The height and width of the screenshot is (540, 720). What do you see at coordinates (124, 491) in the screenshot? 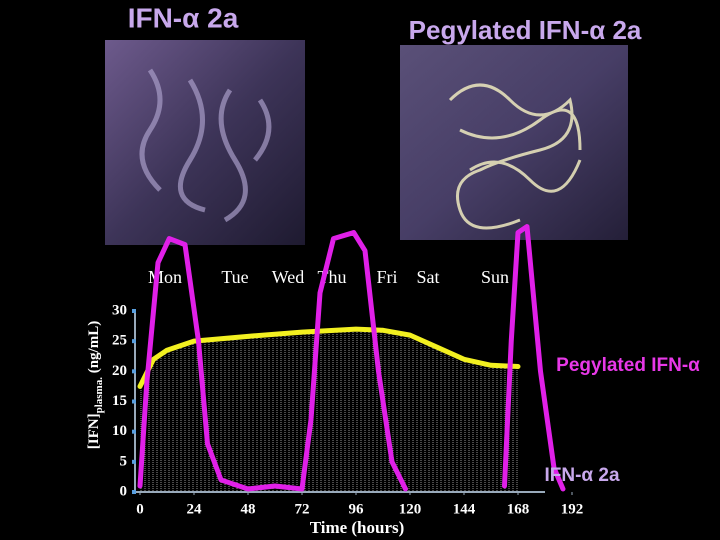
I see `y-tick-label: 0` at bounding box center [124, 491].